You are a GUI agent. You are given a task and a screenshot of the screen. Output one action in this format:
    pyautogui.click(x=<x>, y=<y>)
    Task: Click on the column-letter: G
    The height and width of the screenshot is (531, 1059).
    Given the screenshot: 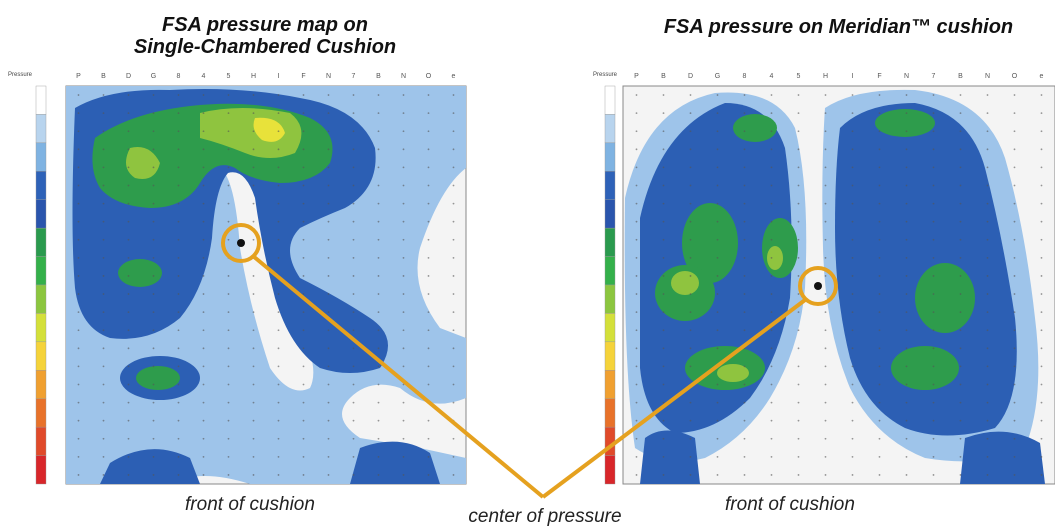 What is the action you would take?
    pyautogui.click(x=717, y=76)
    